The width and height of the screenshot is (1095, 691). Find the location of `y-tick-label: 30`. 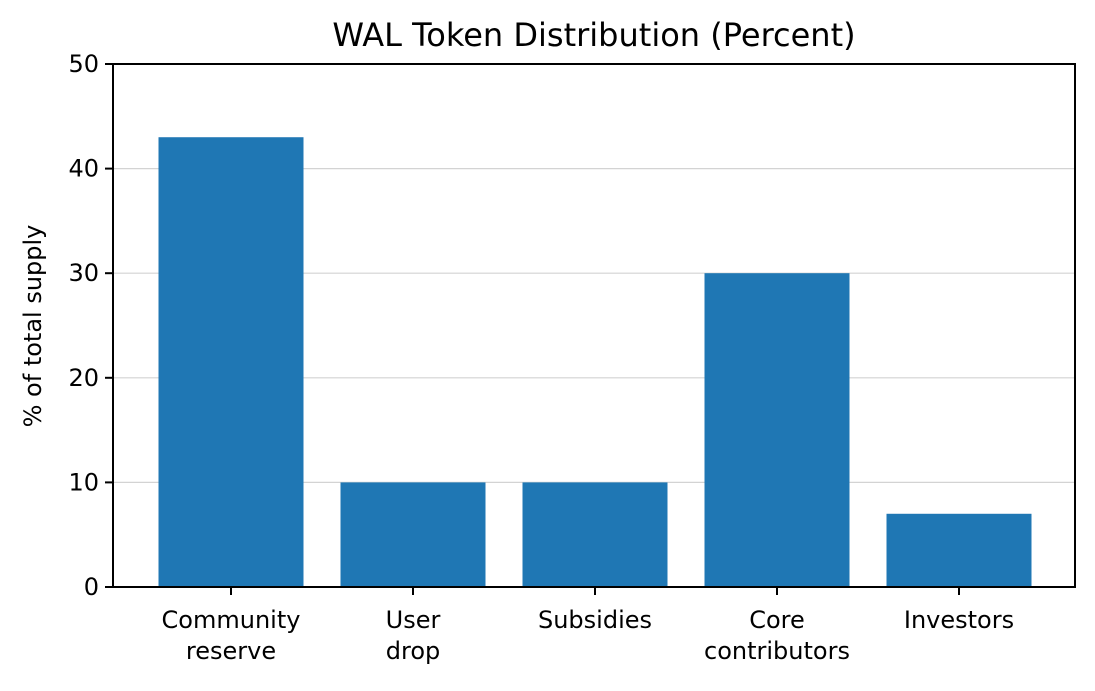

y-tick-label: 30 is located at coordinates (83, 273).